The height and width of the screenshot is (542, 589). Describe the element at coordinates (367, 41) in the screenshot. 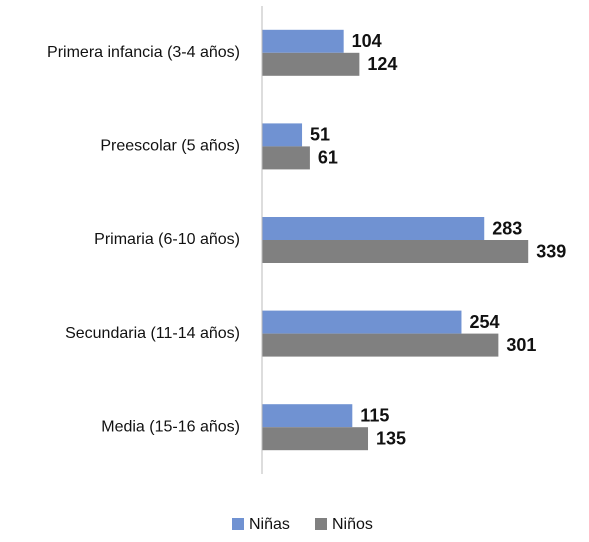

I see `value-label: 104` at that location.